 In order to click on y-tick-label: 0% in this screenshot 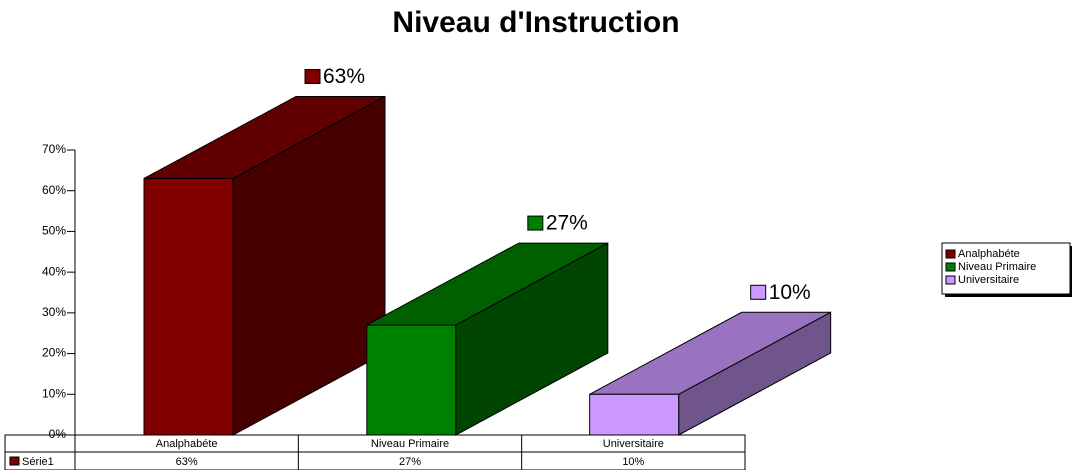, I will do `click(58, 434)`.